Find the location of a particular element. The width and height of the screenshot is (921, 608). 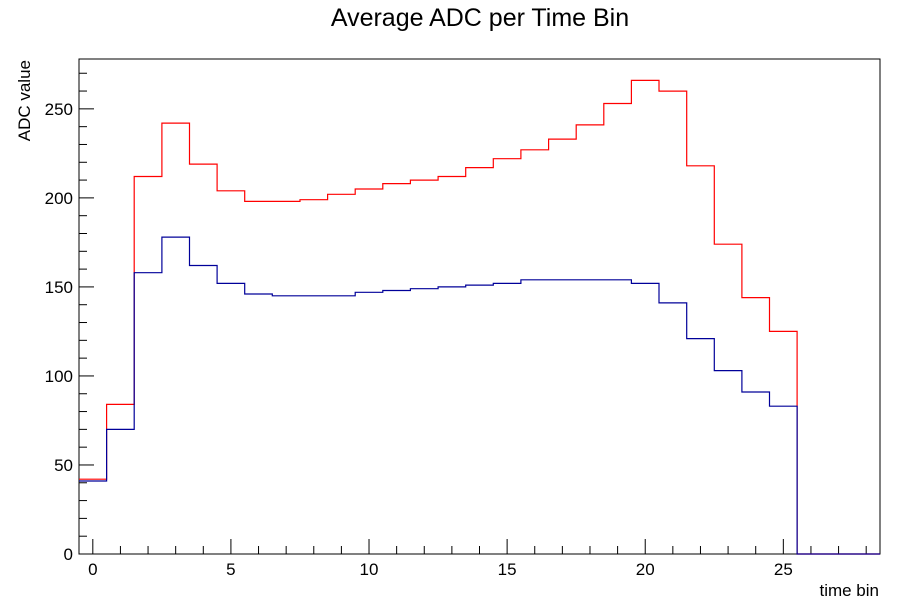

y-tick-label: 50 is located at coordinates (63, 465).